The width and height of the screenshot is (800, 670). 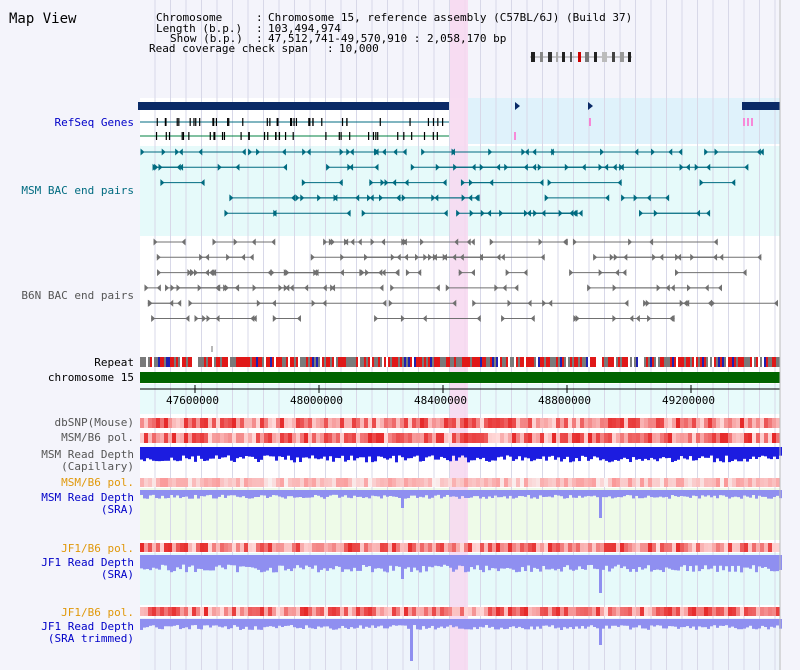 I want to click on track-label-msm-bac: MSM BAC end pairs, so click(x=77, y=190).